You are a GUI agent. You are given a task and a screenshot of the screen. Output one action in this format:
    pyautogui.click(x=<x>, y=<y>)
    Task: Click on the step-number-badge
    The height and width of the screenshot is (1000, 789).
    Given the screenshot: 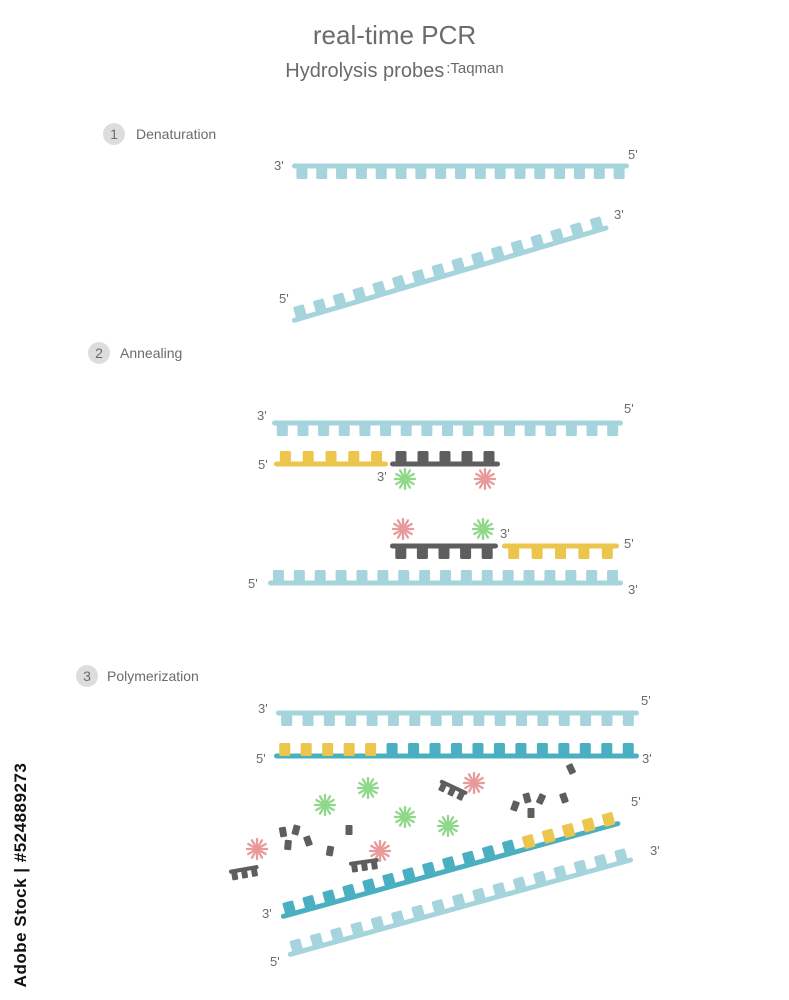 What is the action you would take?
    pyautogui.click(x=87, y=676)
    